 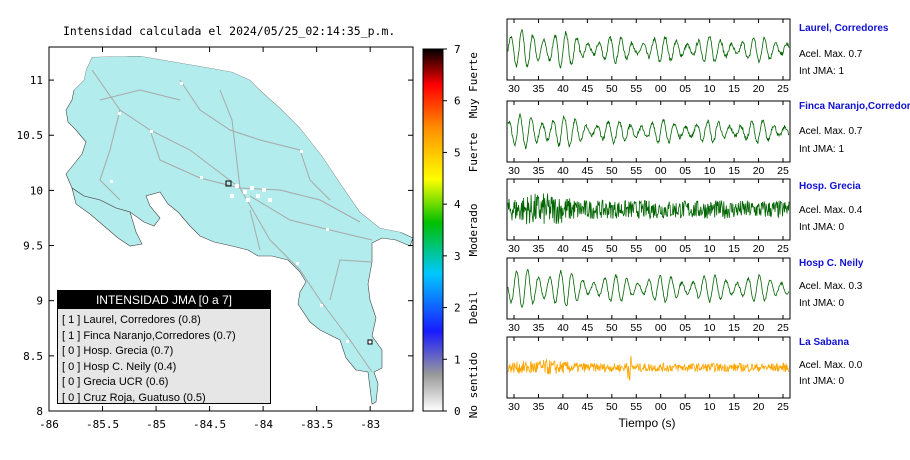 What do you see at coordinates (473, 307) in the screenshot?
I see `colorbar-category-label: Debil` at bounding box center [473, 307].